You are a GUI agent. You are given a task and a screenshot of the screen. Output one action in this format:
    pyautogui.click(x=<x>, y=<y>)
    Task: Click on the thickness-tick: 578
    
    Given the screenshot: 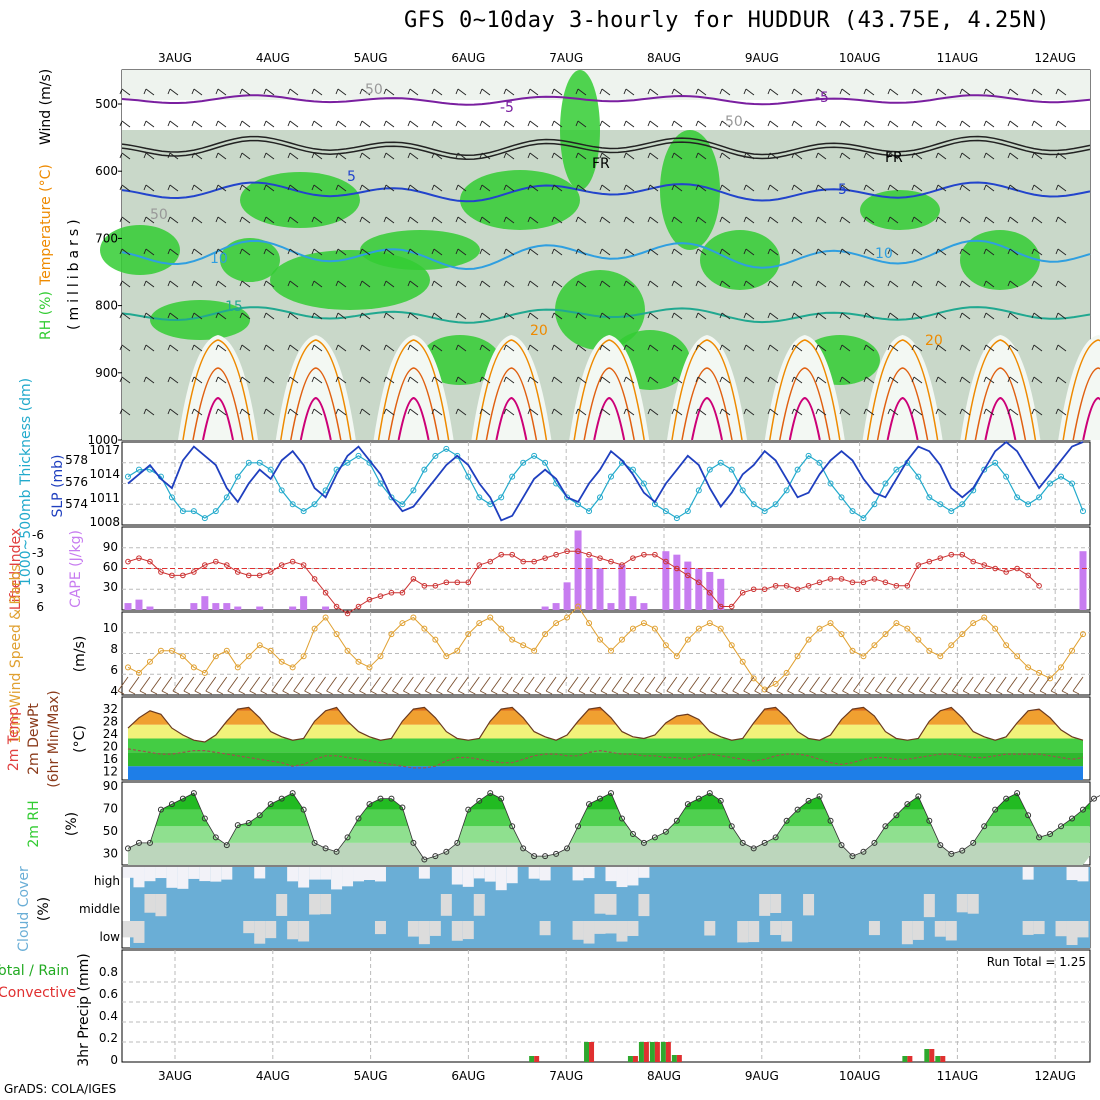 What is the action you would take?
    pyautogui.click(x=76, y=460)
    